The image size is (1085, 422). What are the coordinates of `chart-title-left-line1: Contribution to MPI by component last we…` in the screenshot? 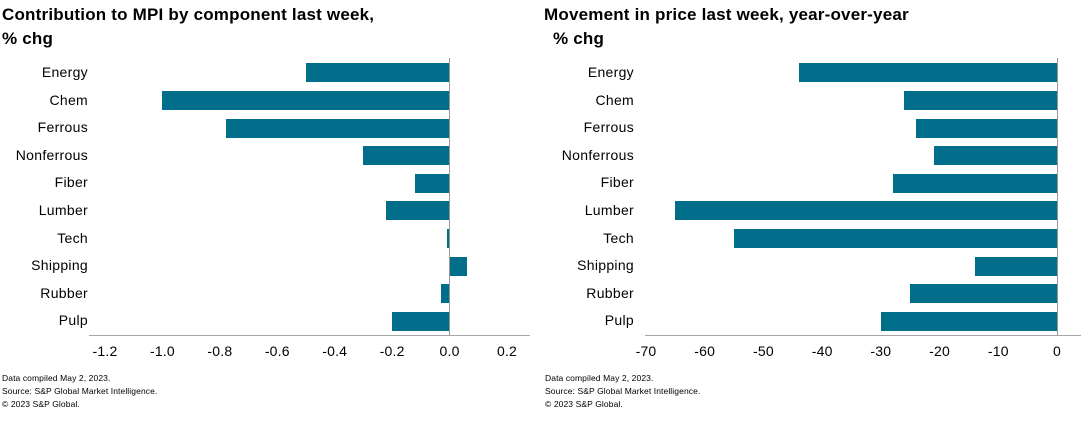 It's located at (188, 14).